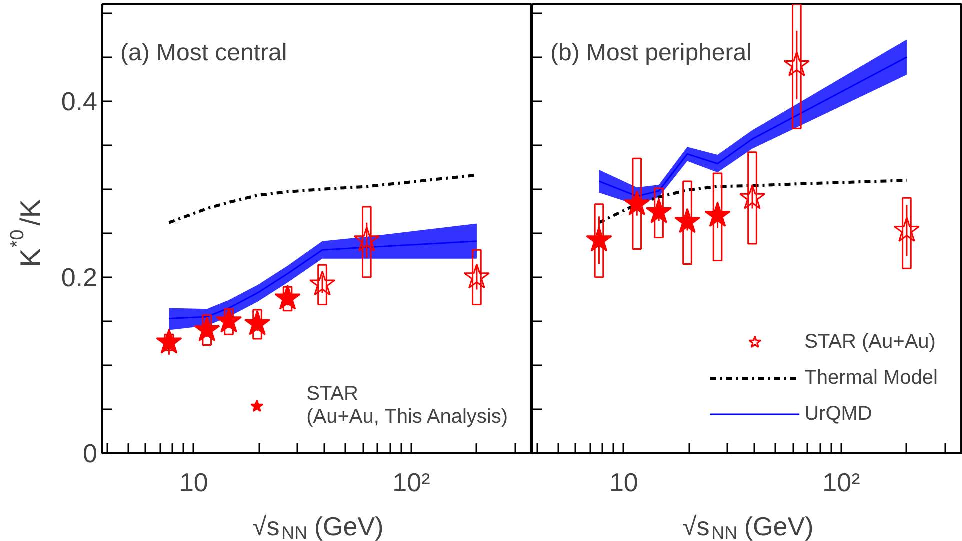  What do you see at coordinates (90, 453) in the screenshot?
I see `y-tick-label: 0` at bounding box center [90, 453].